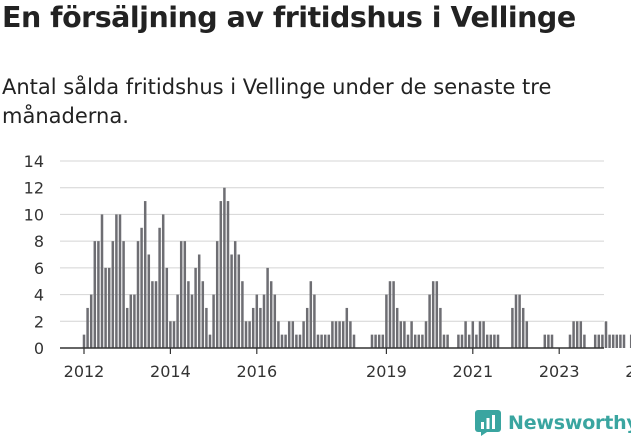  I want to click on x-tick-label: 2012, so click(84, 371).